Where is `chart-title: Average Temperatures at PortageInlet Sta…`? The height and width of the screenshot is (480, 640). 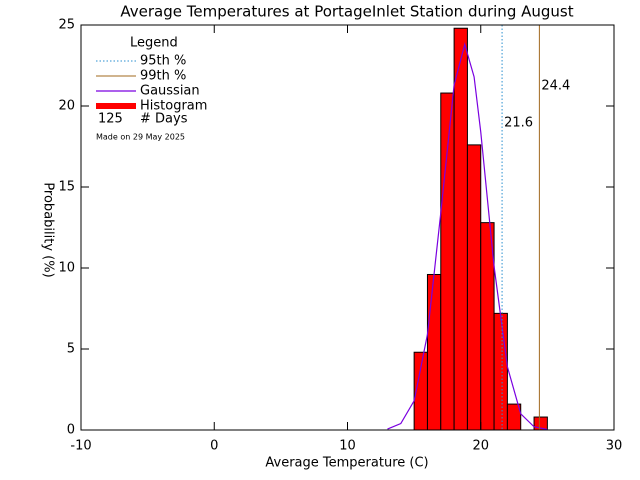
chart-title: Average Temperatures at PortageInlet Sta… is located at coordinates (346, 12).